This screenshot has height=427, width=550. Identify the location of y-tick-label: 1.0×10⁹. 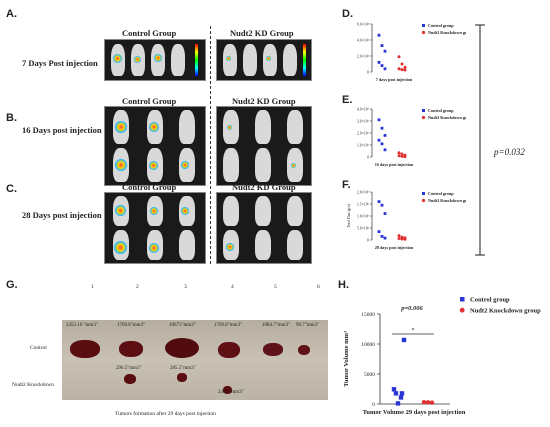
(363, 217).